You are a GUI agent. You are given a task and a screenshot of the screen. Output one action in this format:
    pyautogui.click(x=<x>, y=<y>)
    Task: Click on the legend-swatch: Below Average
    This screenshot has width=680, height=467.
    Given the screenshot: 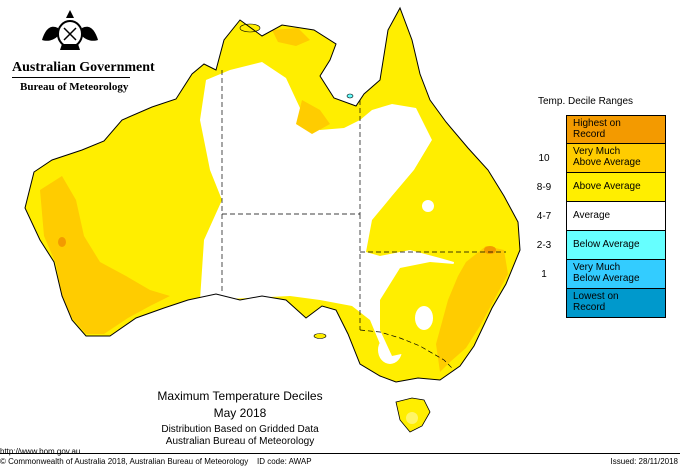 What is the action you would take?
    pyautogui.click(x=616, y=245)
    